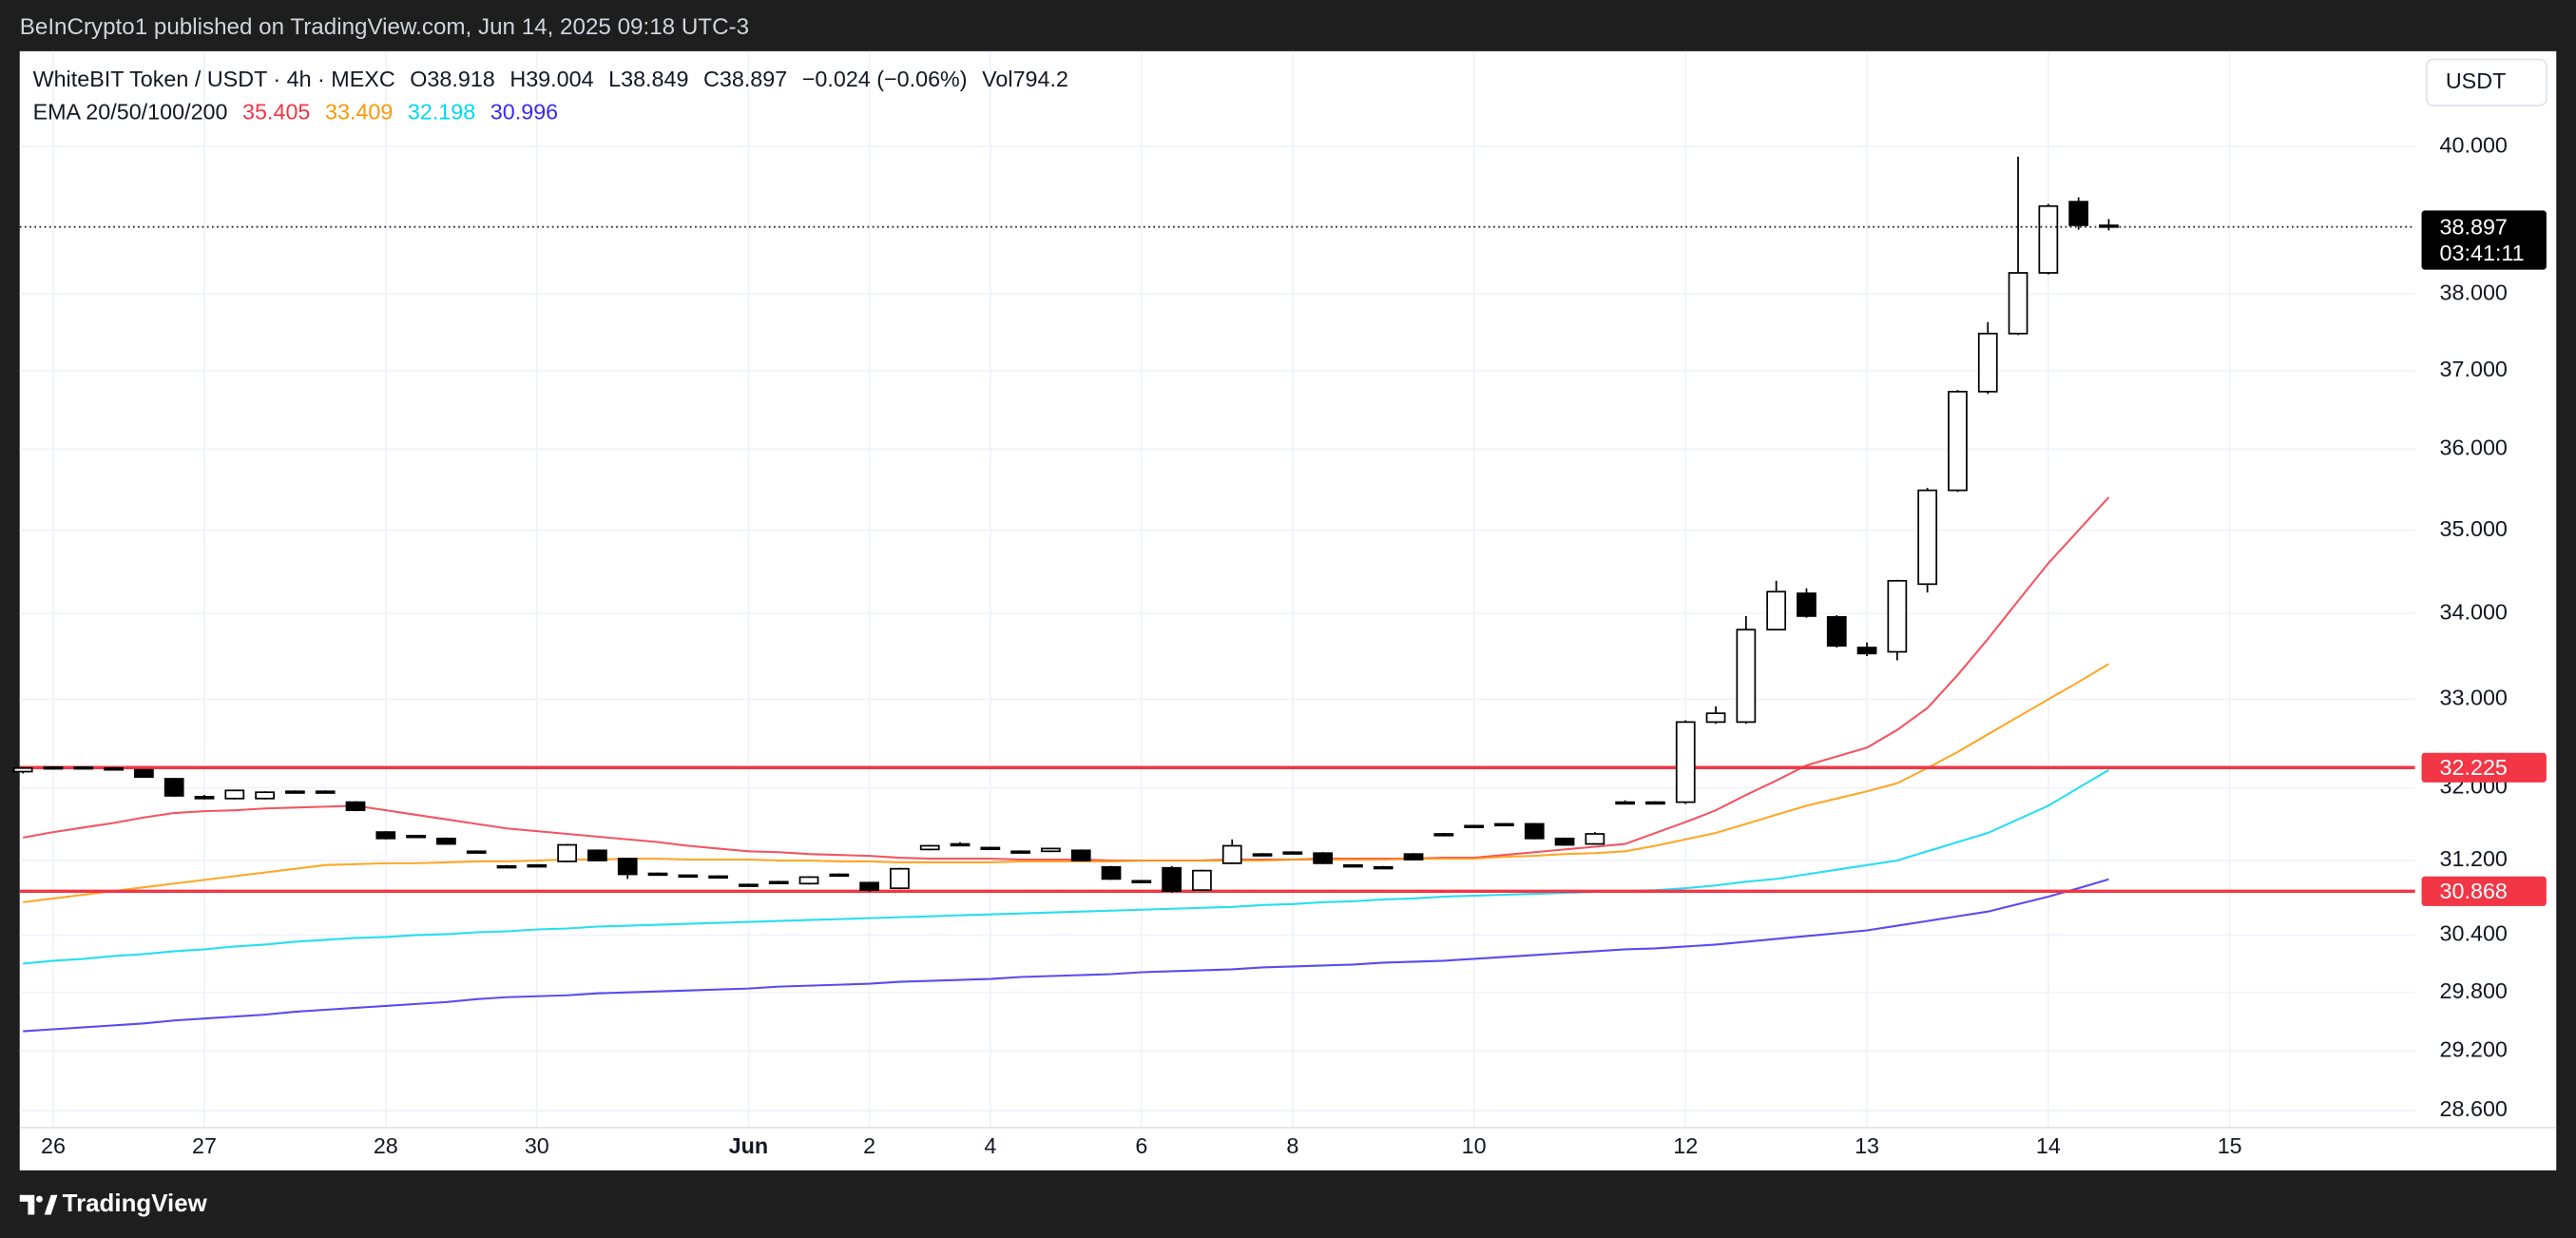  I want to click on countdown: 03:41:11, so click(2482, 253).